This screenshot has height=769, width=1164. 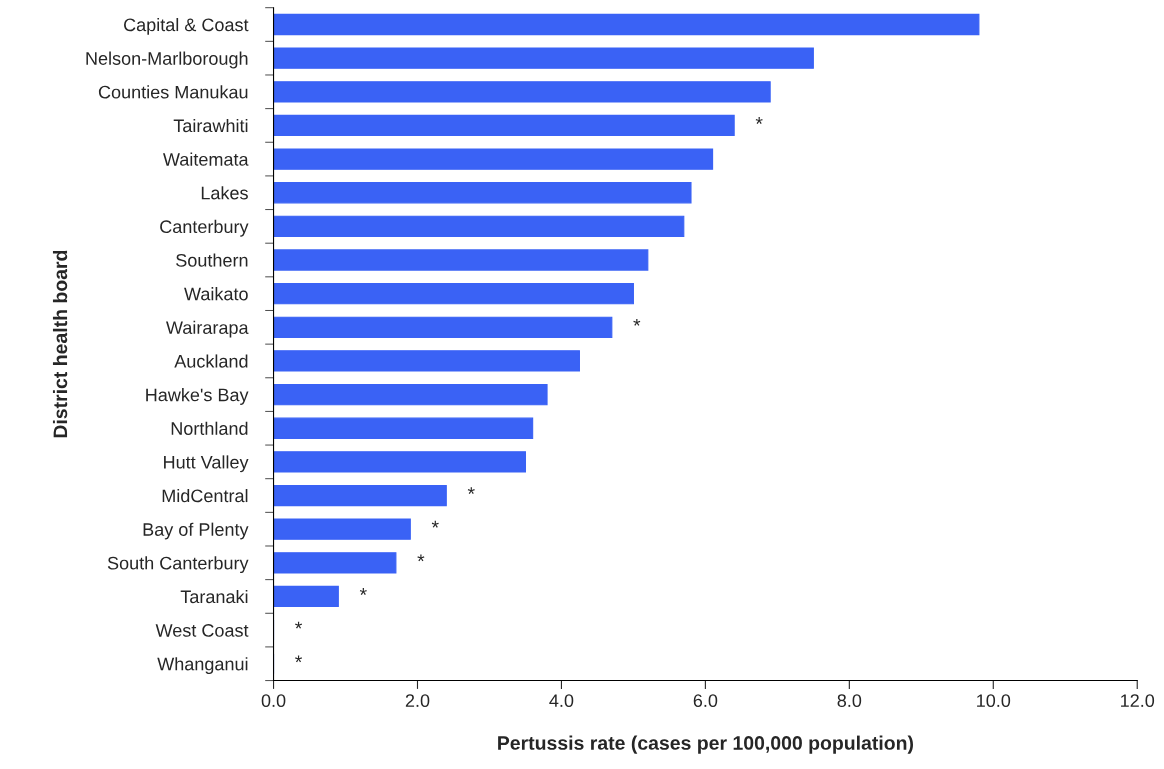 I want to click on x-tick-label: 8.0, so click(x=849, y=701).